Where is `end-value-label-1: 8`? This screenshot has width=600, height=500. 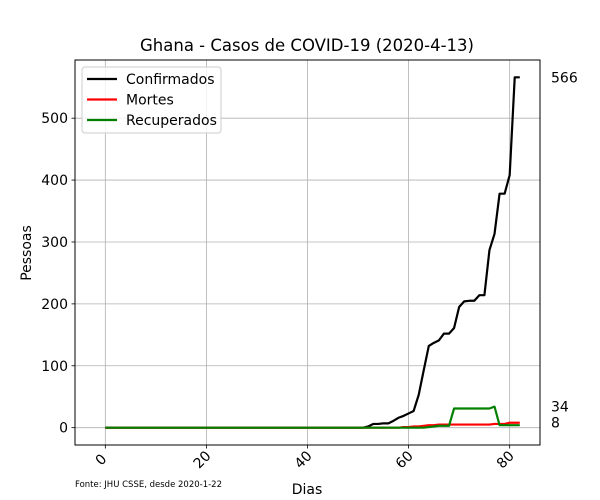 end-value-label-1: 8 is located at coordinates (555, 424).